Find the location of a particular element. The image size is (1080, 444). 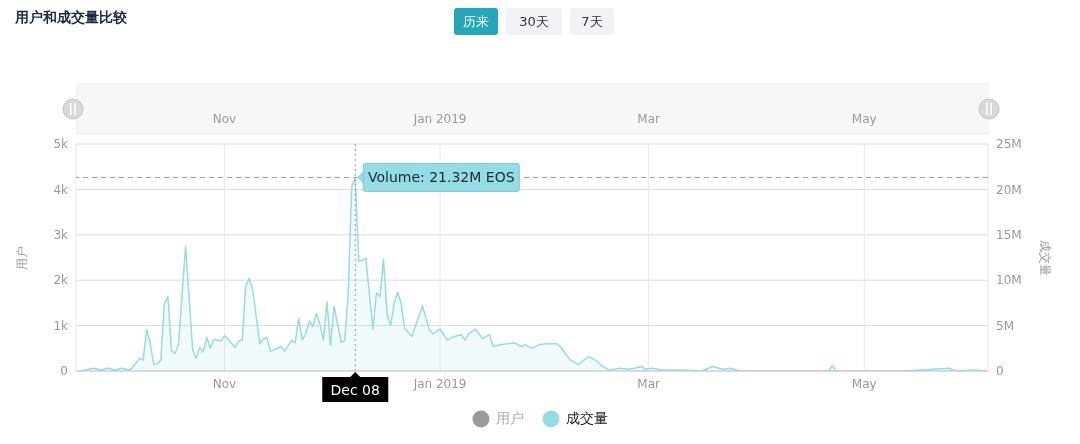

y-tick-label: 1k is located at coordinates (61, 325).